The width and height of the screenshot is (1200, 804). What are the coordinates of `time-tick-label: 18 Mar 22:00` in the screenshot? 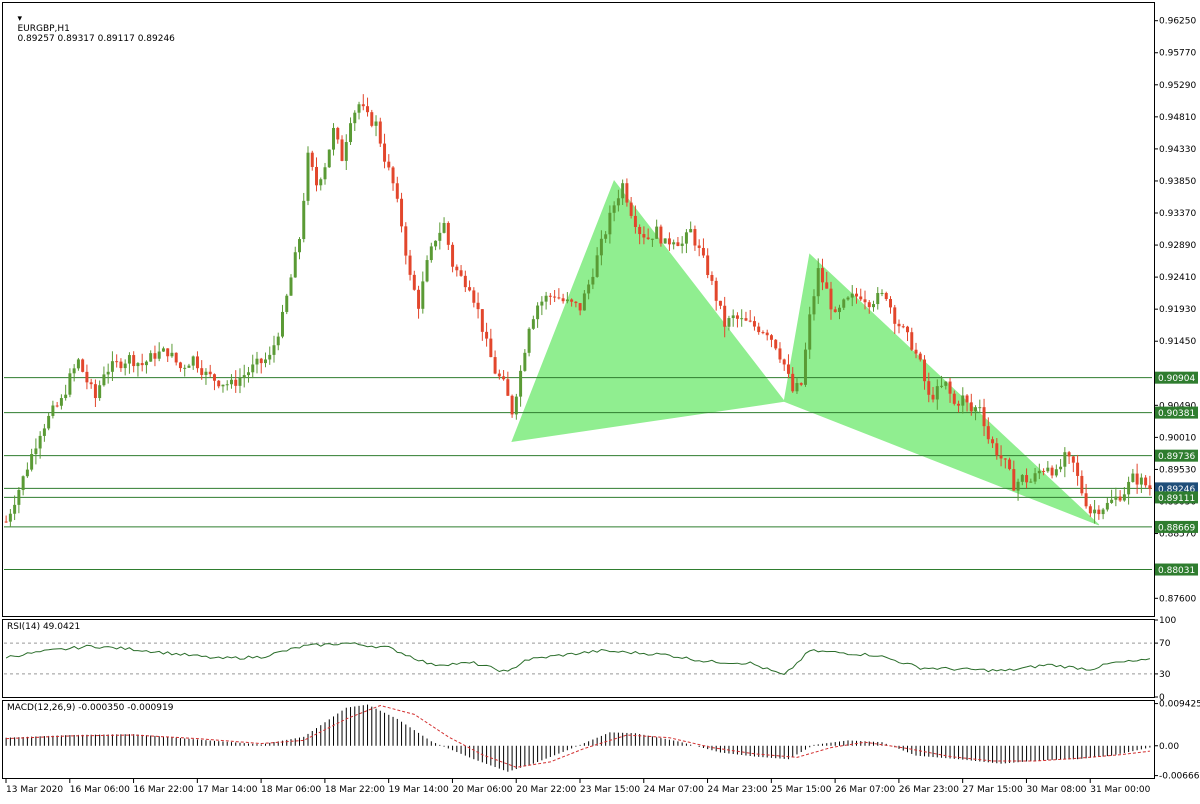 It's located at (355, 790).